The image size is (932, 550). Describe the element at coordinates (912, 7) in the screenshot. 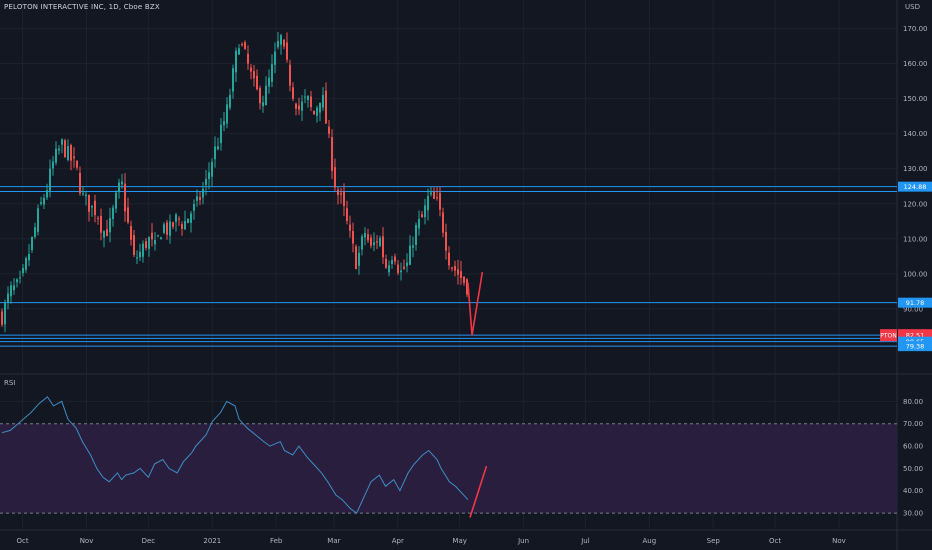

I see `currency-label: USD` at that location.